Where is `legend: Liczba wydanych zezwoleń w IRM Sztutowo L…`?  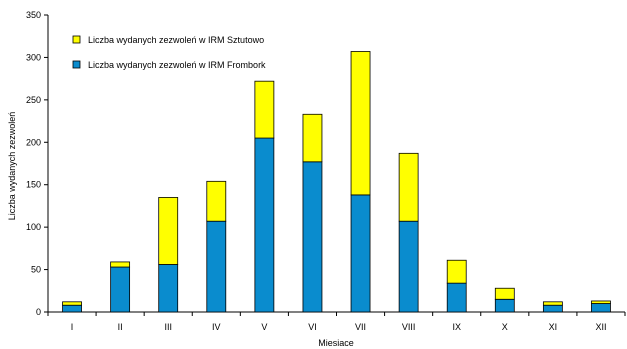 legend: Liczba wydanych zezwoleń w IRM Sztutowo L… is located at coordinates (169, 52).